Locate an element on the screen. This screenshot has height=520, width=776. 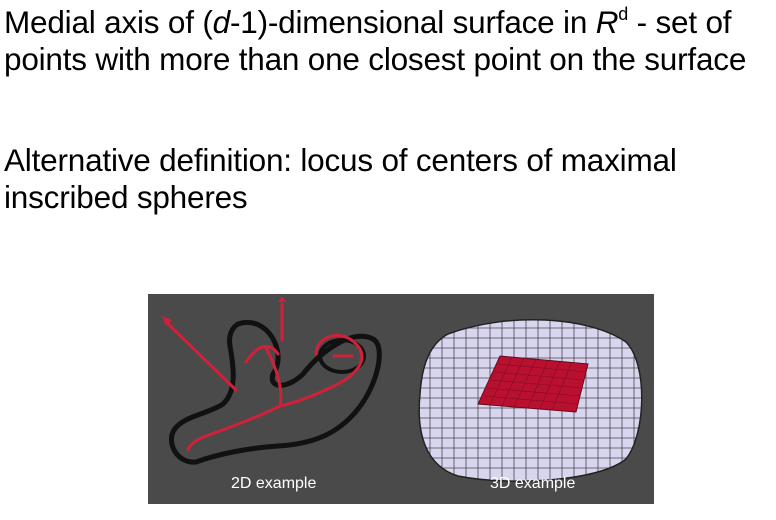
dimension-variable-d: d is located at coordinates (221, 22).